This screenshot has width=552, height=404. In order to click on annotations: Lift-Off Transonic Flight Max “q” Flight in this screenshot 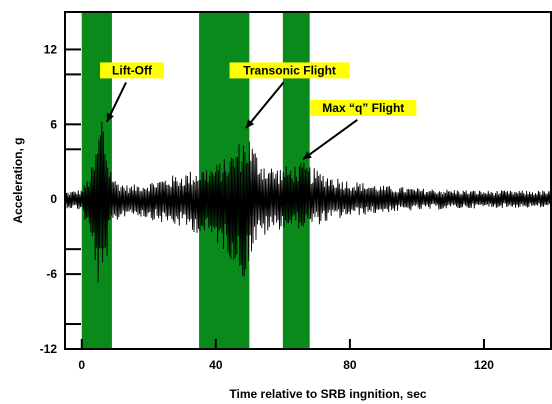, I will do `click(258, 111)`.